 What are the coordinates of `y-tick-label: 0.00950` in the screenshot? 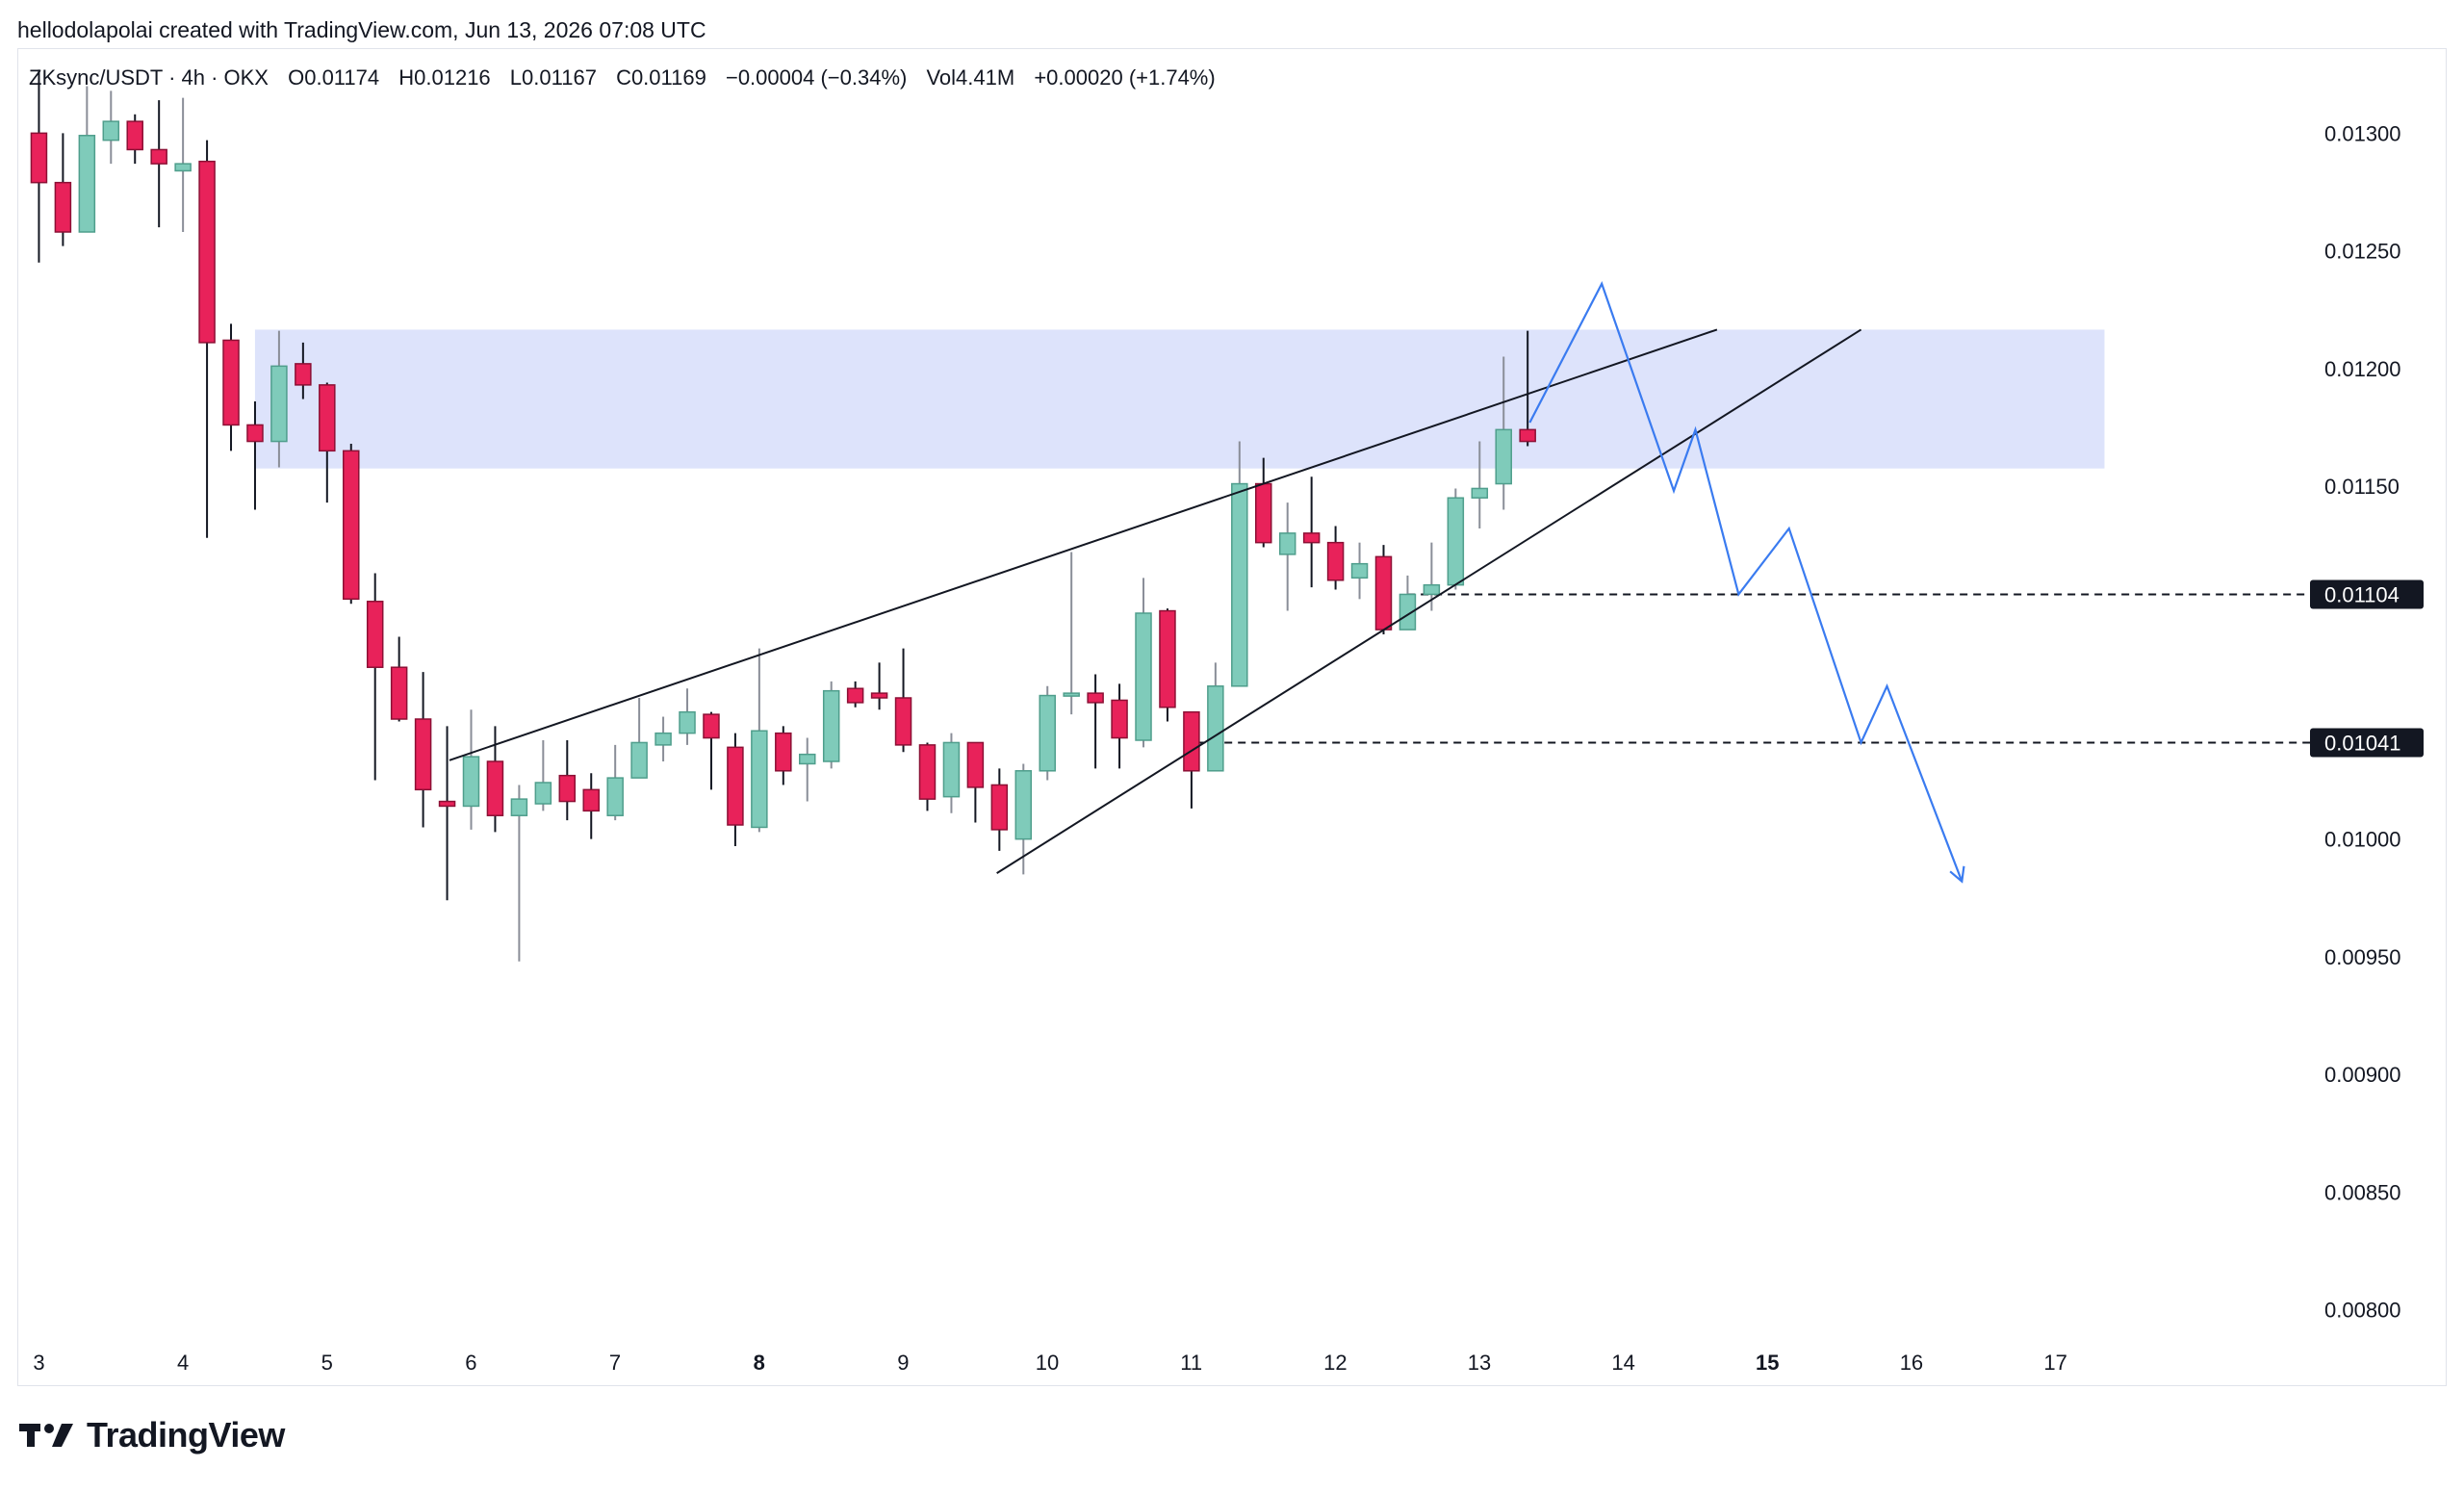 It's located at (2362, 957).